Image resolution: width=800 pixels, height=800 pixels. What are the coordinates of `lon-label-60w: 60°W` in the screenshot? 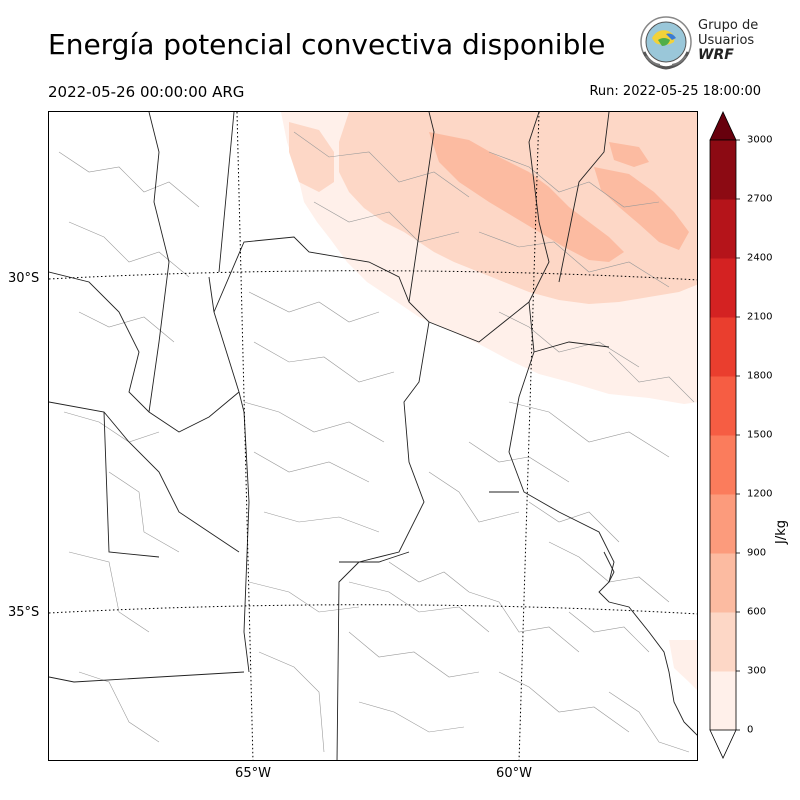 It's located at (514, 773).